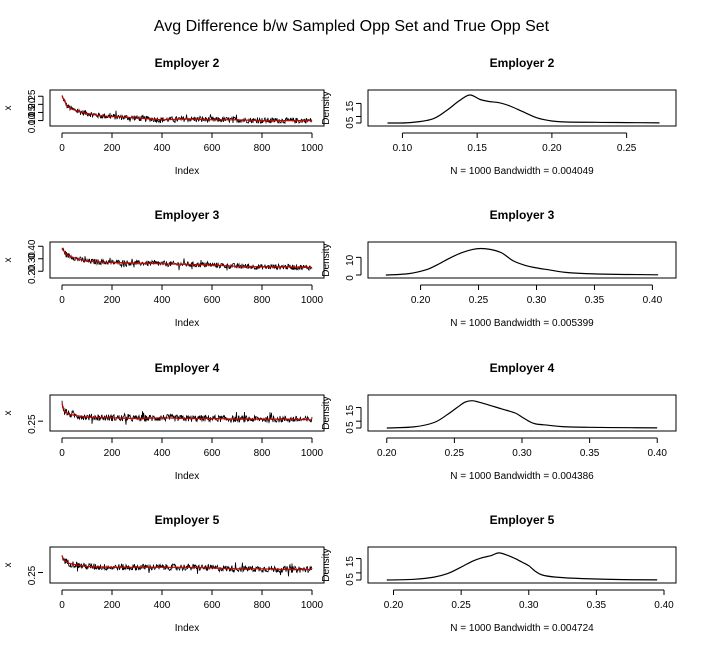 The image size is (703, 648). I want to click on x-axis-label: N = 1000 Bandwidth = 0.005399, so click(522, 323).